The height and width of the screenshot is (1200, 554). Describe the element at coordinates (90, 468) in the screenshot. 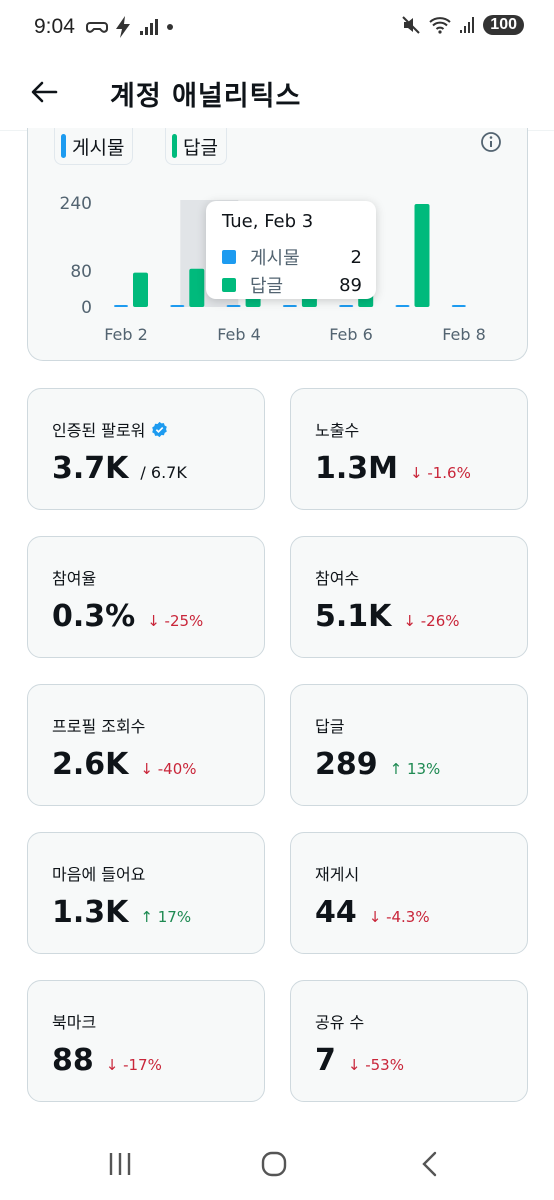

I see `metric-value: 3.7K` at that location.